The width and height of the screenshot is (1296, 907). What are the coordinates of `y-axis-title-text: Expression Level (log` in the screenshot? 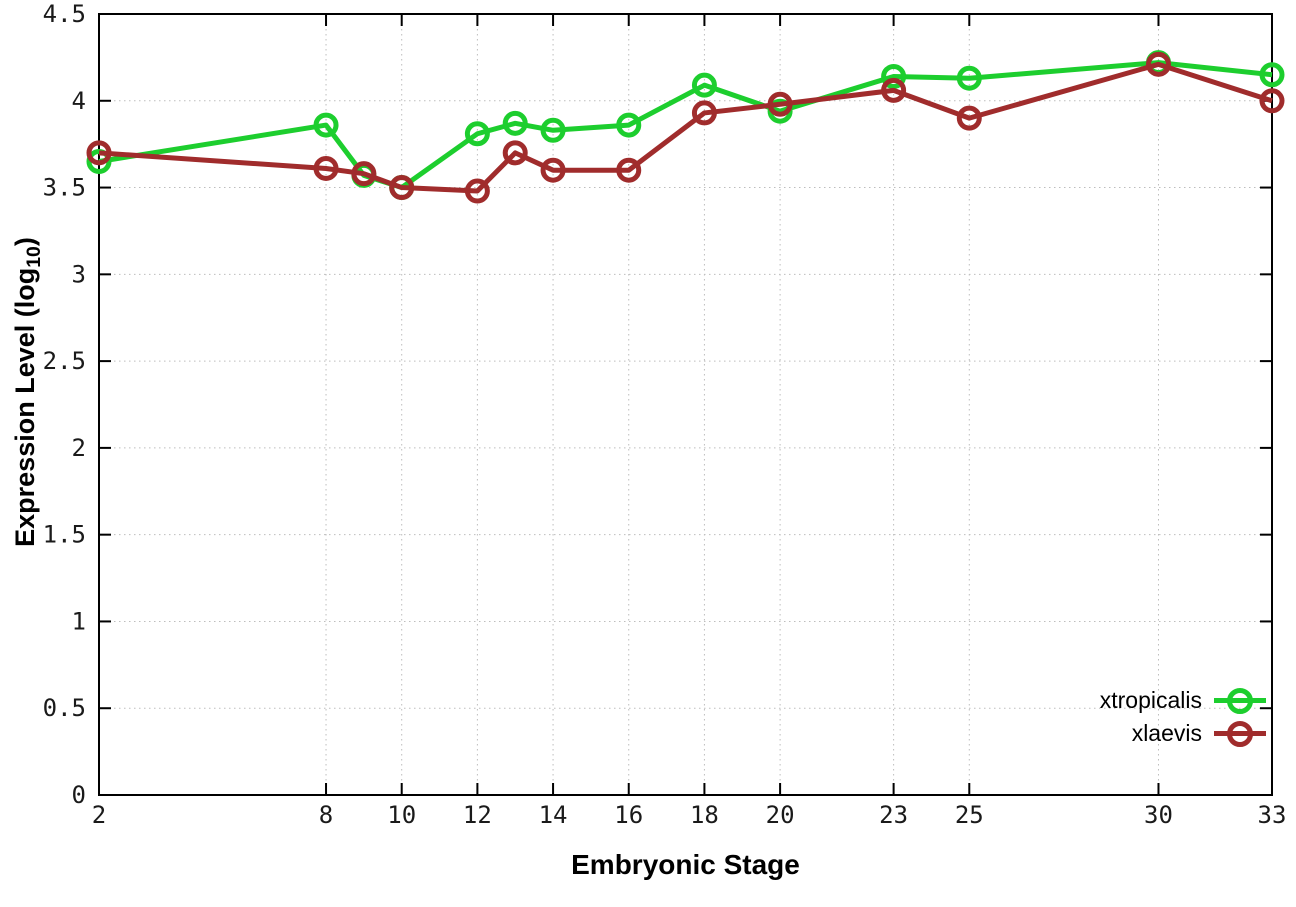 It's located at (25, 407).